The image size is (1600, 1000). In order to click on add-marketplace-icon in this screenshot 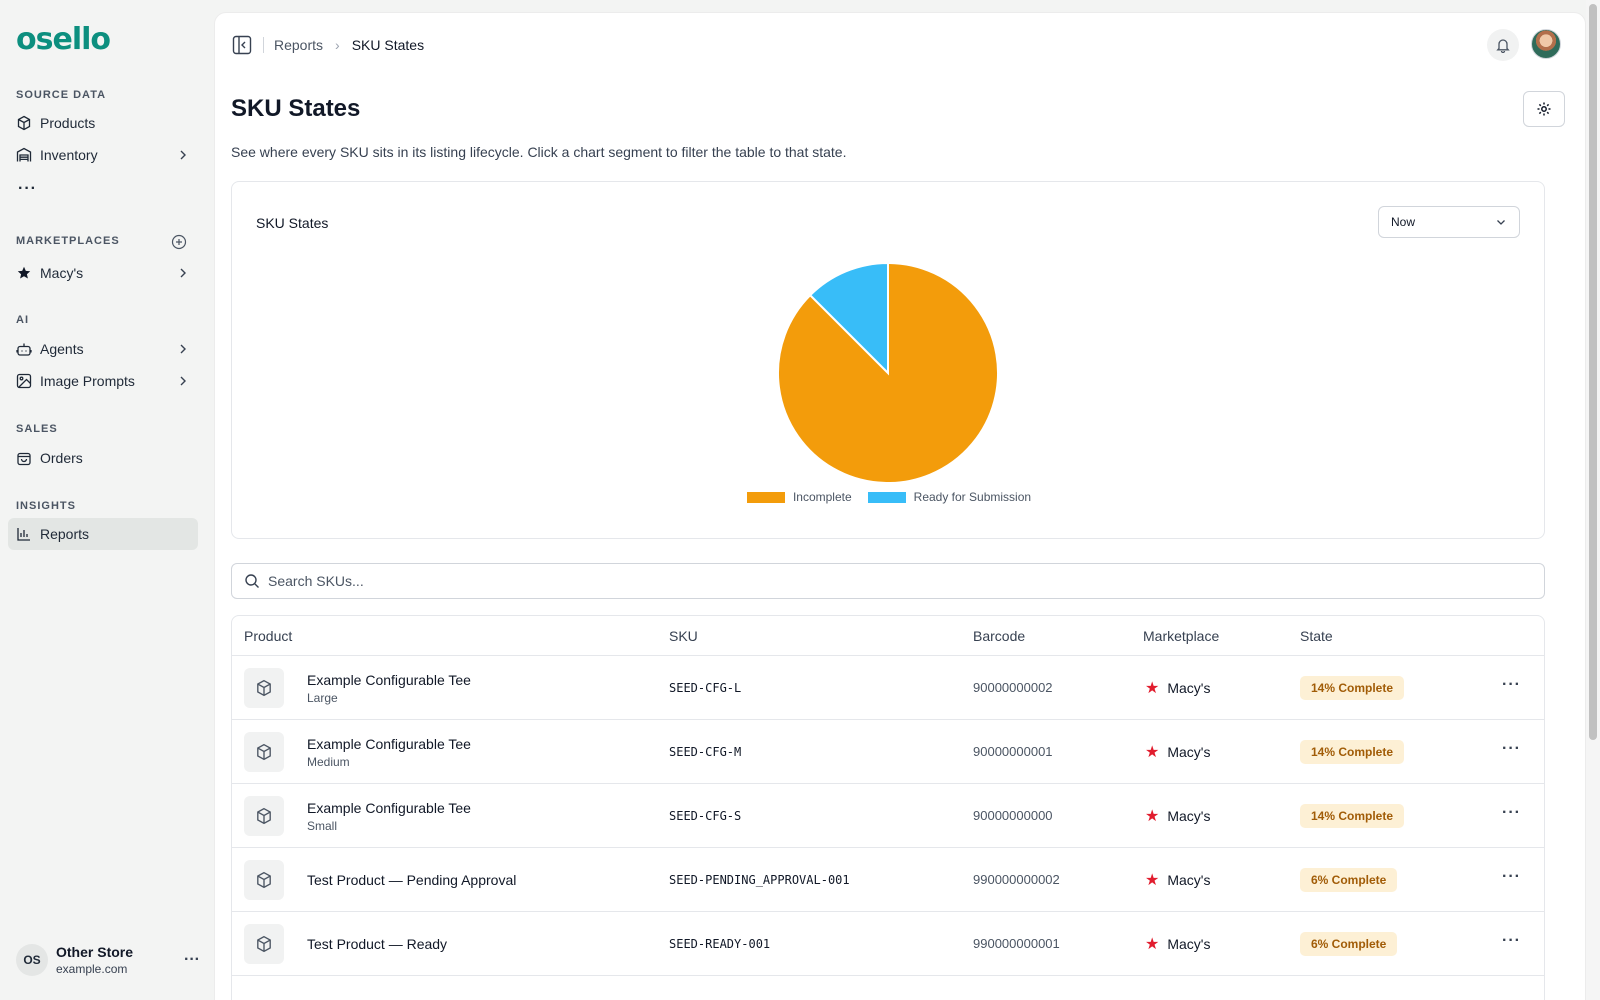, I will do `click(179, 242)`.